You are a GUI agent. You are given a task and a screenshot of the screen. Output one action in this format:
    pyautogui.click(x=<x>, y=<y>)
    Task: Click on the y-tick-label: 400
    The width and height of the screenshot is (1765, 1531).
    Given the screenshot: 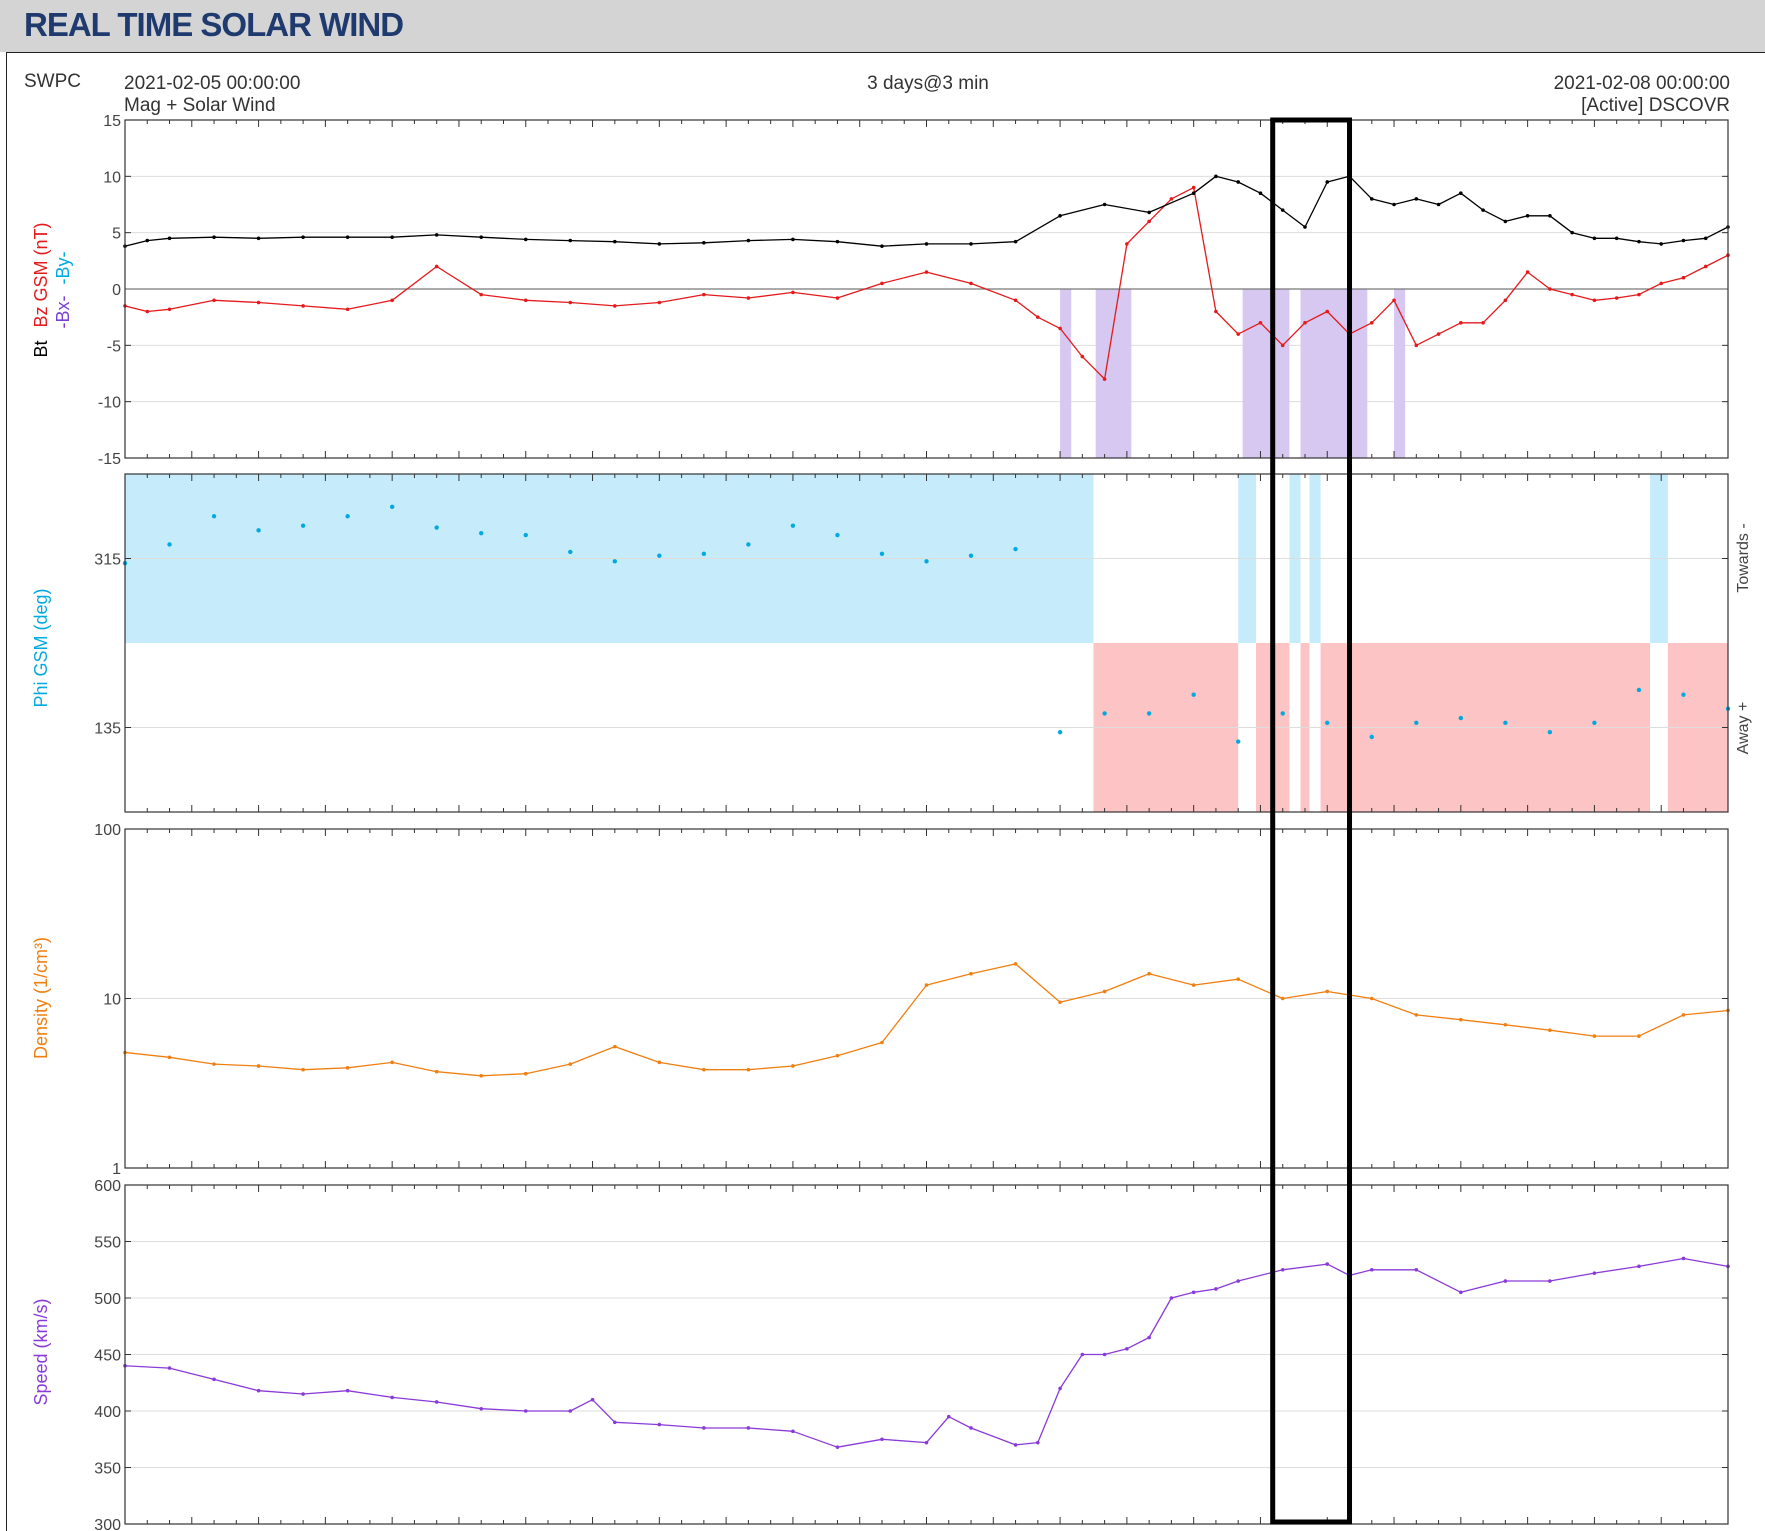 What is the action you would take?
    pyautogui.click(x=107, y=1412)
    